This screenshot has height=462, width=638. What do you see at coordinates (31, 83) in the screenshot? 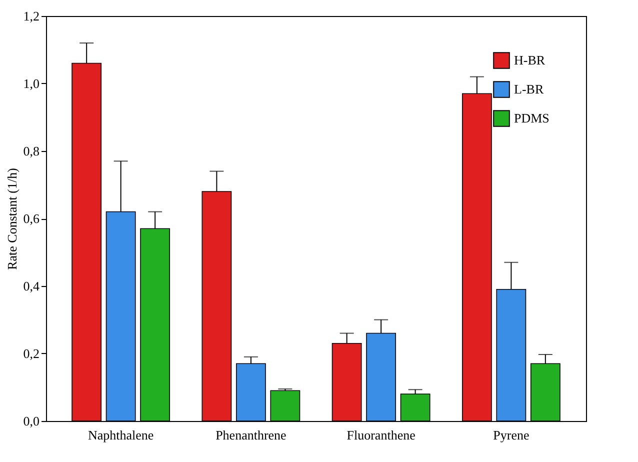
I see `y-tick-label: 1,0` at bounding box center [31, 83].